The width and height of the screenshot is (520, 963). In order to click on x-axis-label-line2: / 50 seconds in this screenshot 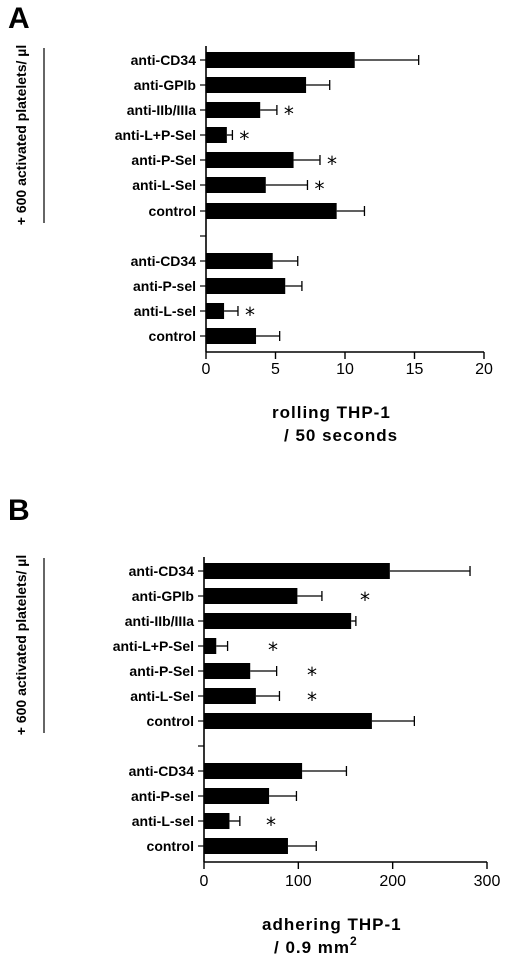, I will do `click(341, 435)`.